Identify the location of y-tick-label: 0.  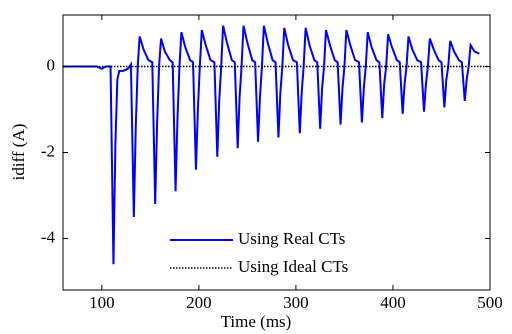
(51, 64).